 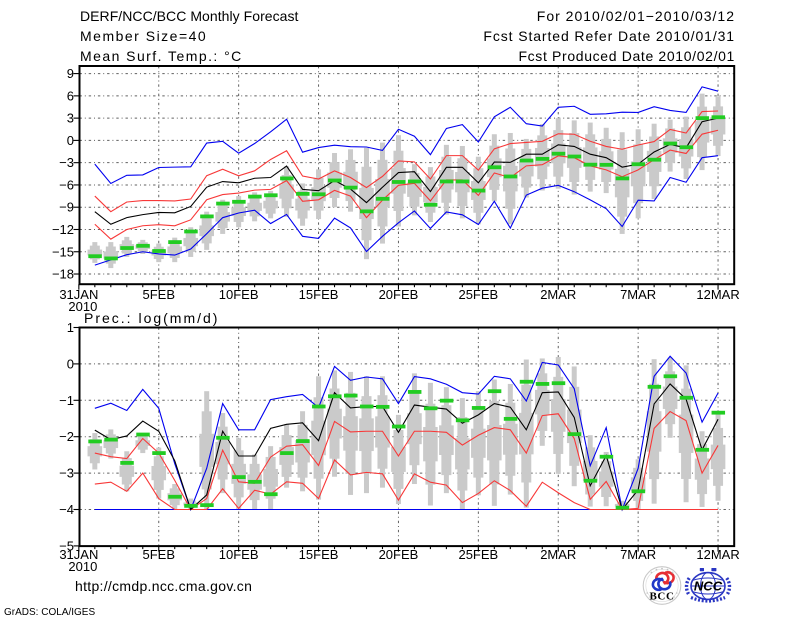 What do you see at coordinates (63, 229) in the screenshot?
I see `svg-text: −12` at bounding box center [63, 229].